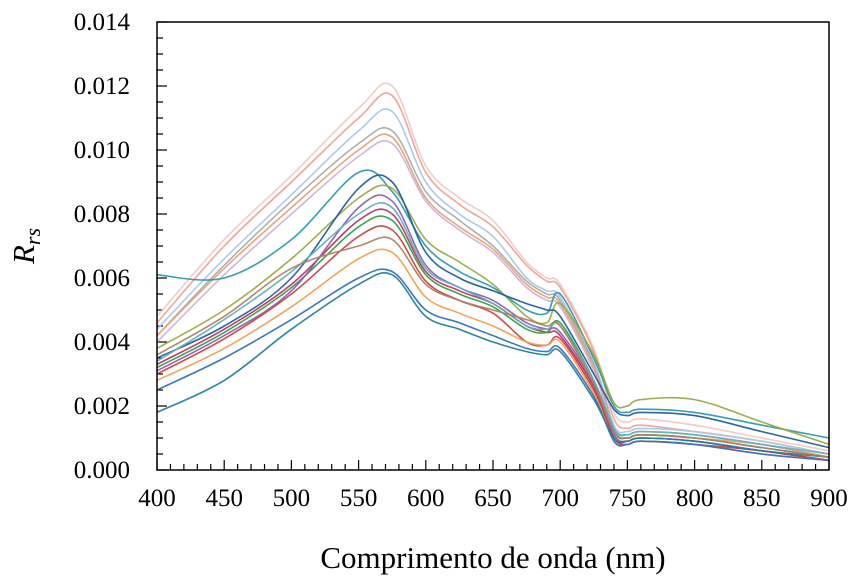 The width and height of the screenshot is (856, 583). Describe the element at coordinates (32, 236) in the screenshot. I see `y-axis-title-subscript: rs` at that location.